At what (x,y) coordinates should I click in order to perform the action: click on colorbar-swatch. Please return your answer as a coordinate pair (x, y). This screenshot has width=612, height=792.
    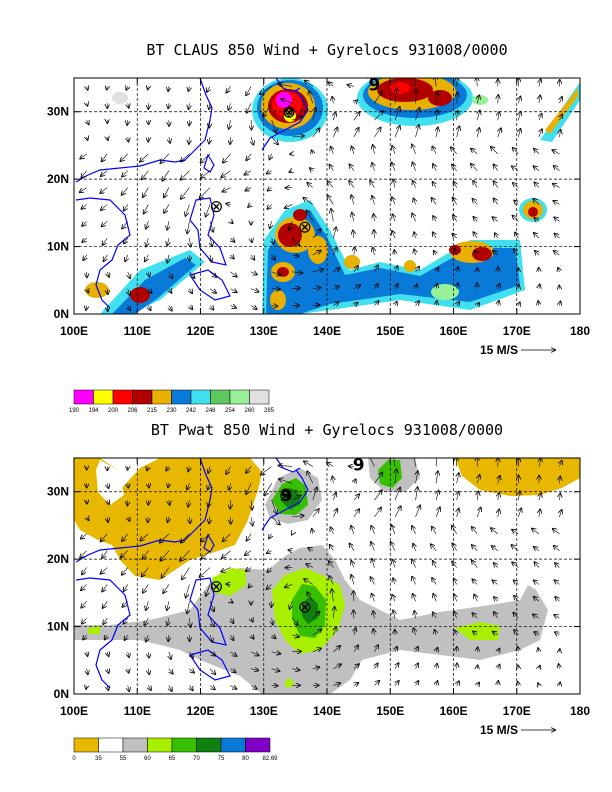
    Looking at the image, I should click on (259, 397).